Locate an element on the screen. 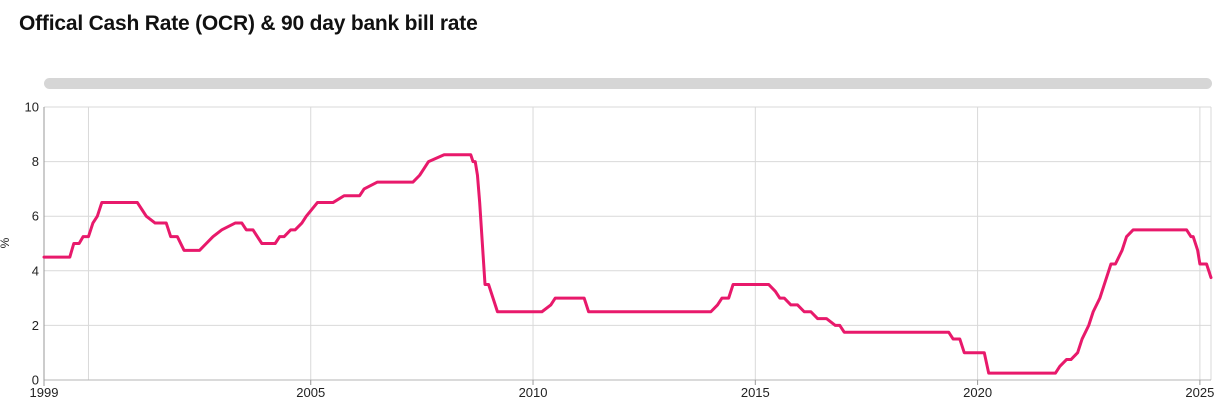 This screenshot has height=413, width=1222. y-tick-label: 10 is located at coordinates (32, 107).